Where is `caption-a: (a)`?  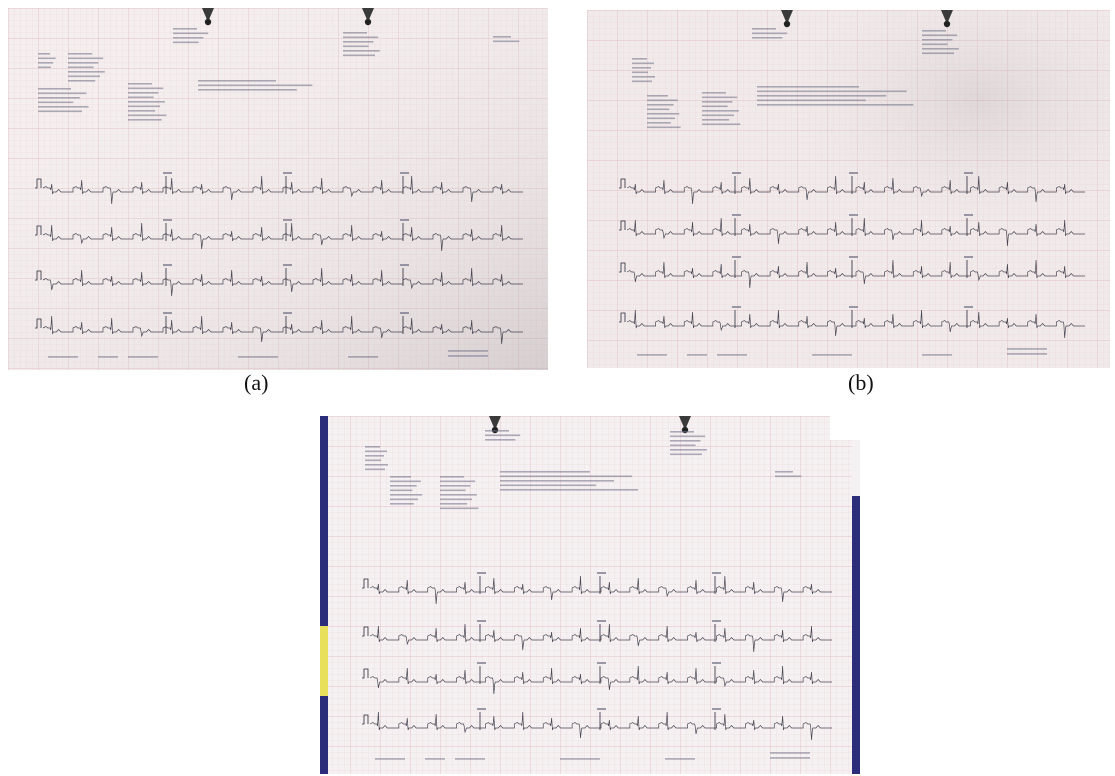 caption-a: (a) is located at coordinates (256, 382).